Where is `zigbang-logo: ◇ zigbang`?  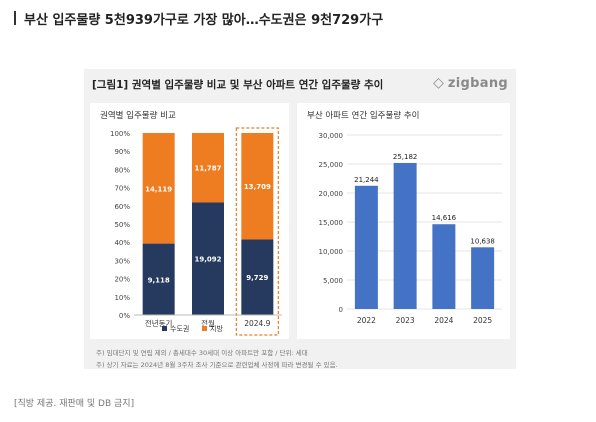 zigbang-logo: ◇ zigbang is located at coordinates (470, 83).